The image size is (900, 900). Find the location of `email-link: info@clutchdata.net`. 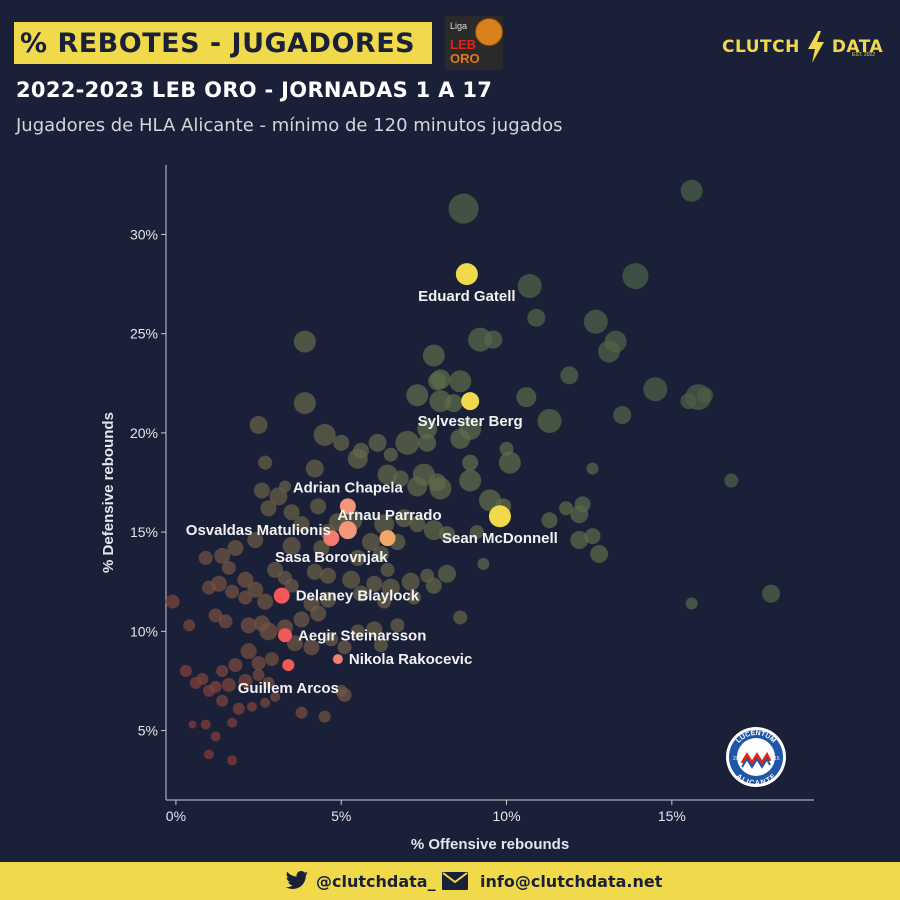

email-link: info@clutchdata.net is located at coordinates (571, 881).